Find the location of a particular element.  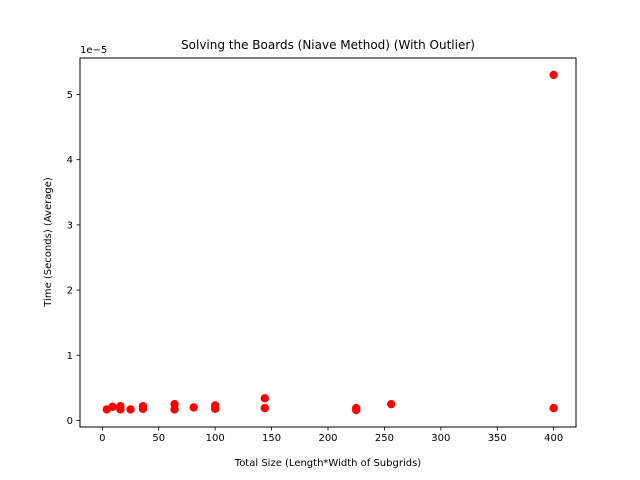

y-tick-label: 0 is located at coordinates (70, 421).